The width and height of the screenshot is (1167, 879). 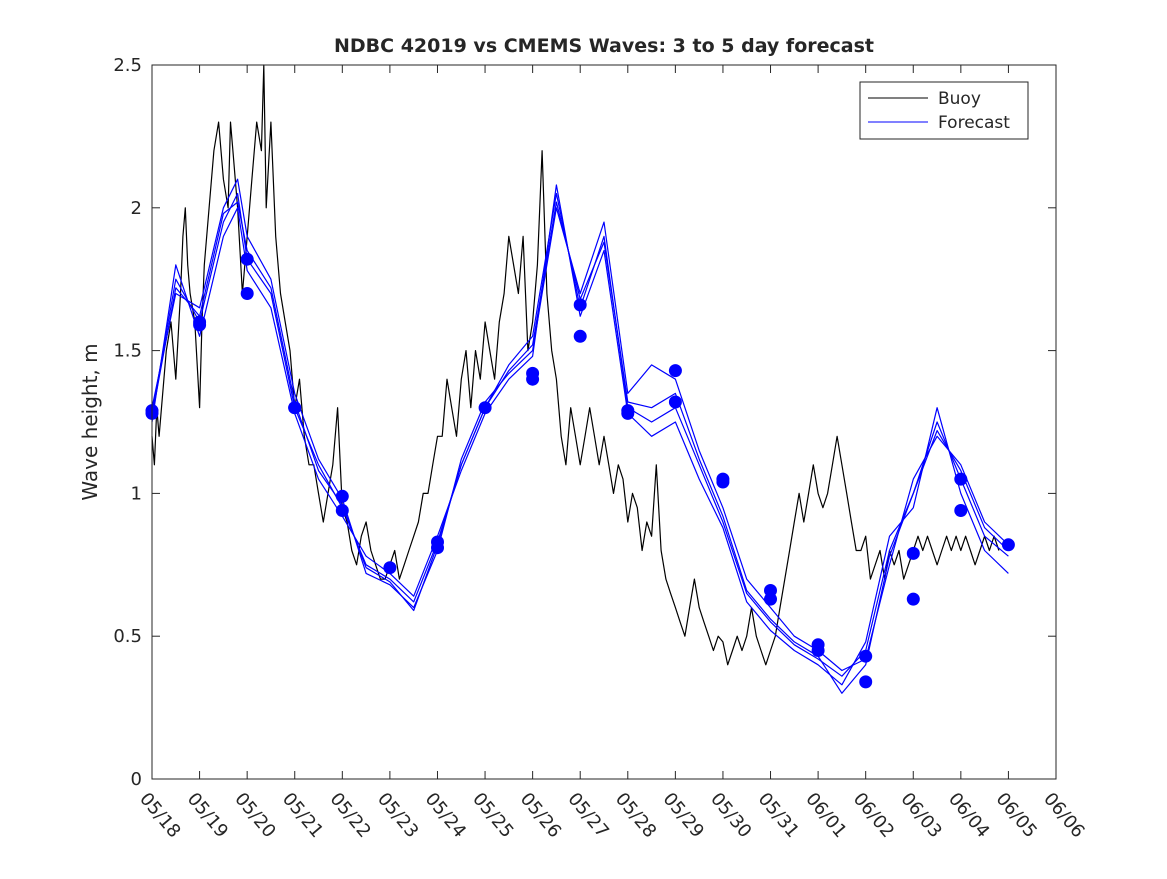 I want to click on legend-label-buoy: Buoy, so click(x=959, y=99).